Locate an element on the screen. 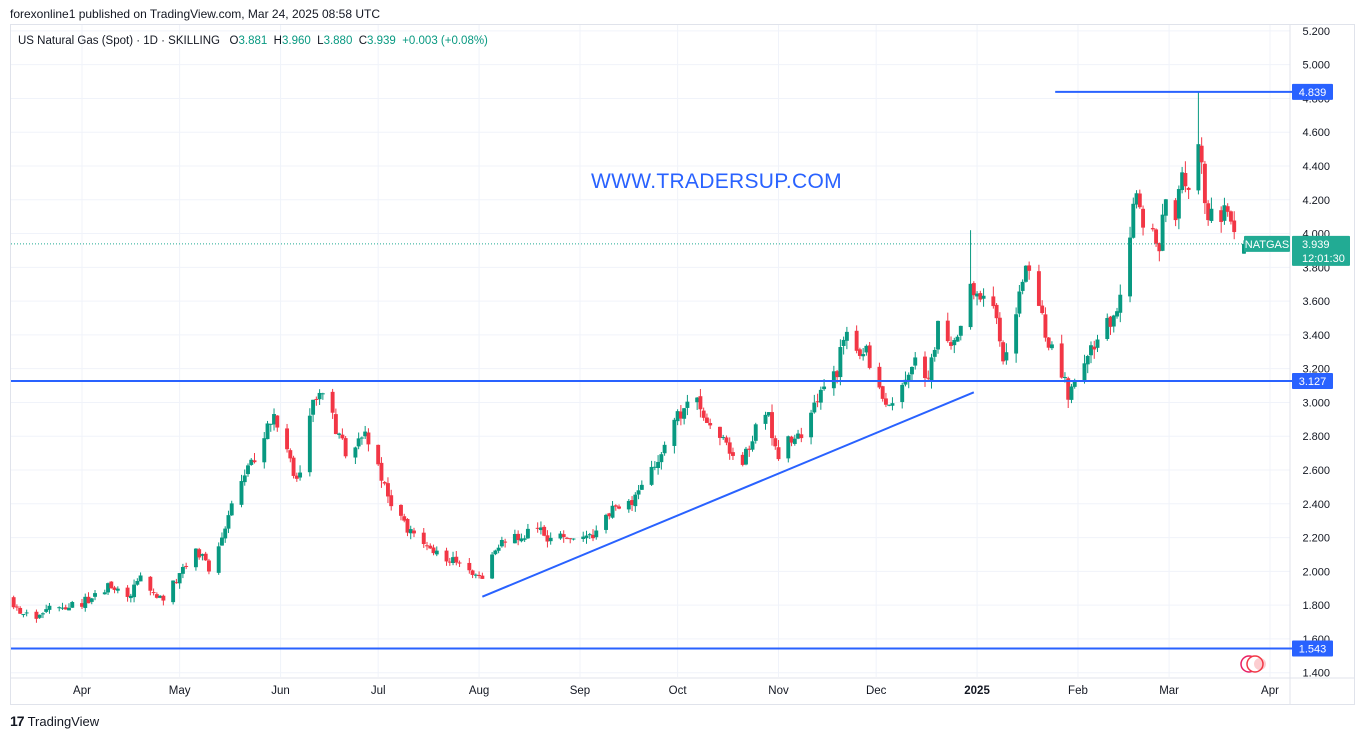 The image size is (1364, 740). footer: 17 TradingView is located at coordinates (54, 721).